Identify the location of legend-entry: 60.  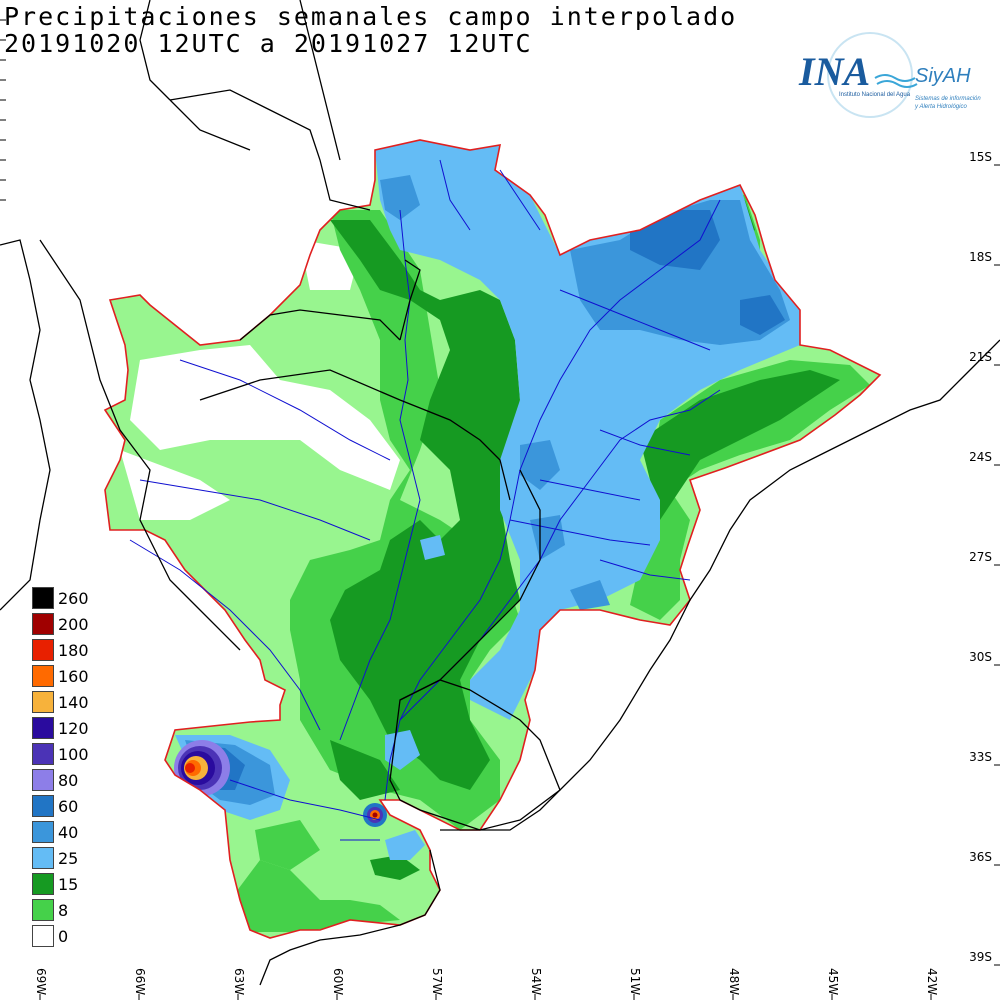
(65, 806).